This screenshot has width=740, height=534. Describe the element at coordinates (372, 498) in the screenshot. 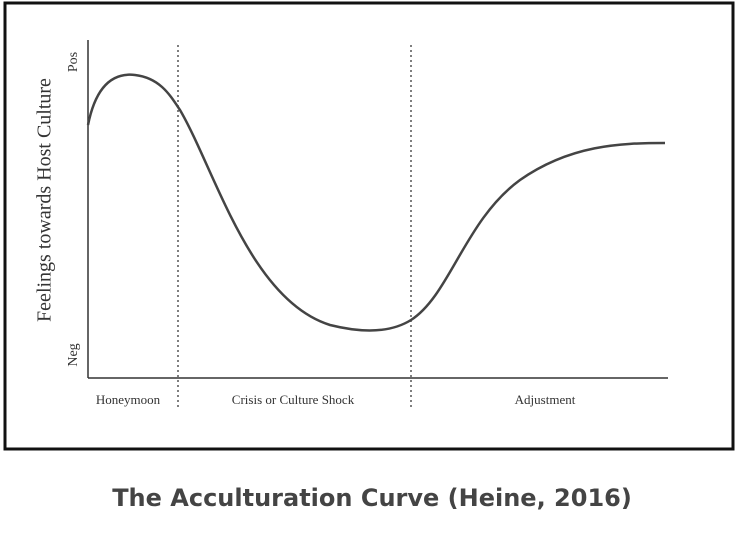

I see `caption: The Acculturation Curve (Heine, 2016)` at that location.